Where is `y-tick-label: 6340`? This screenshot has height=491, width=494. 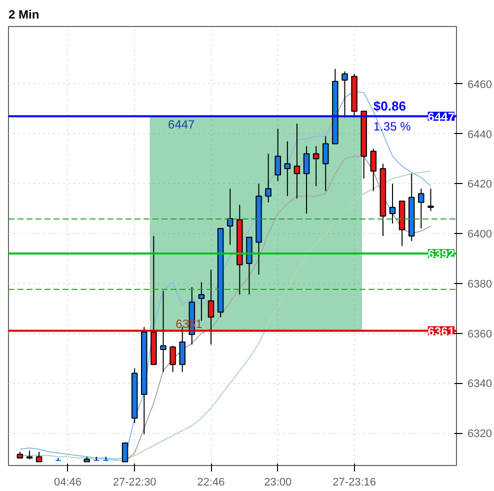
y-tick-label: 6340 is located at coordinates (480, 384).